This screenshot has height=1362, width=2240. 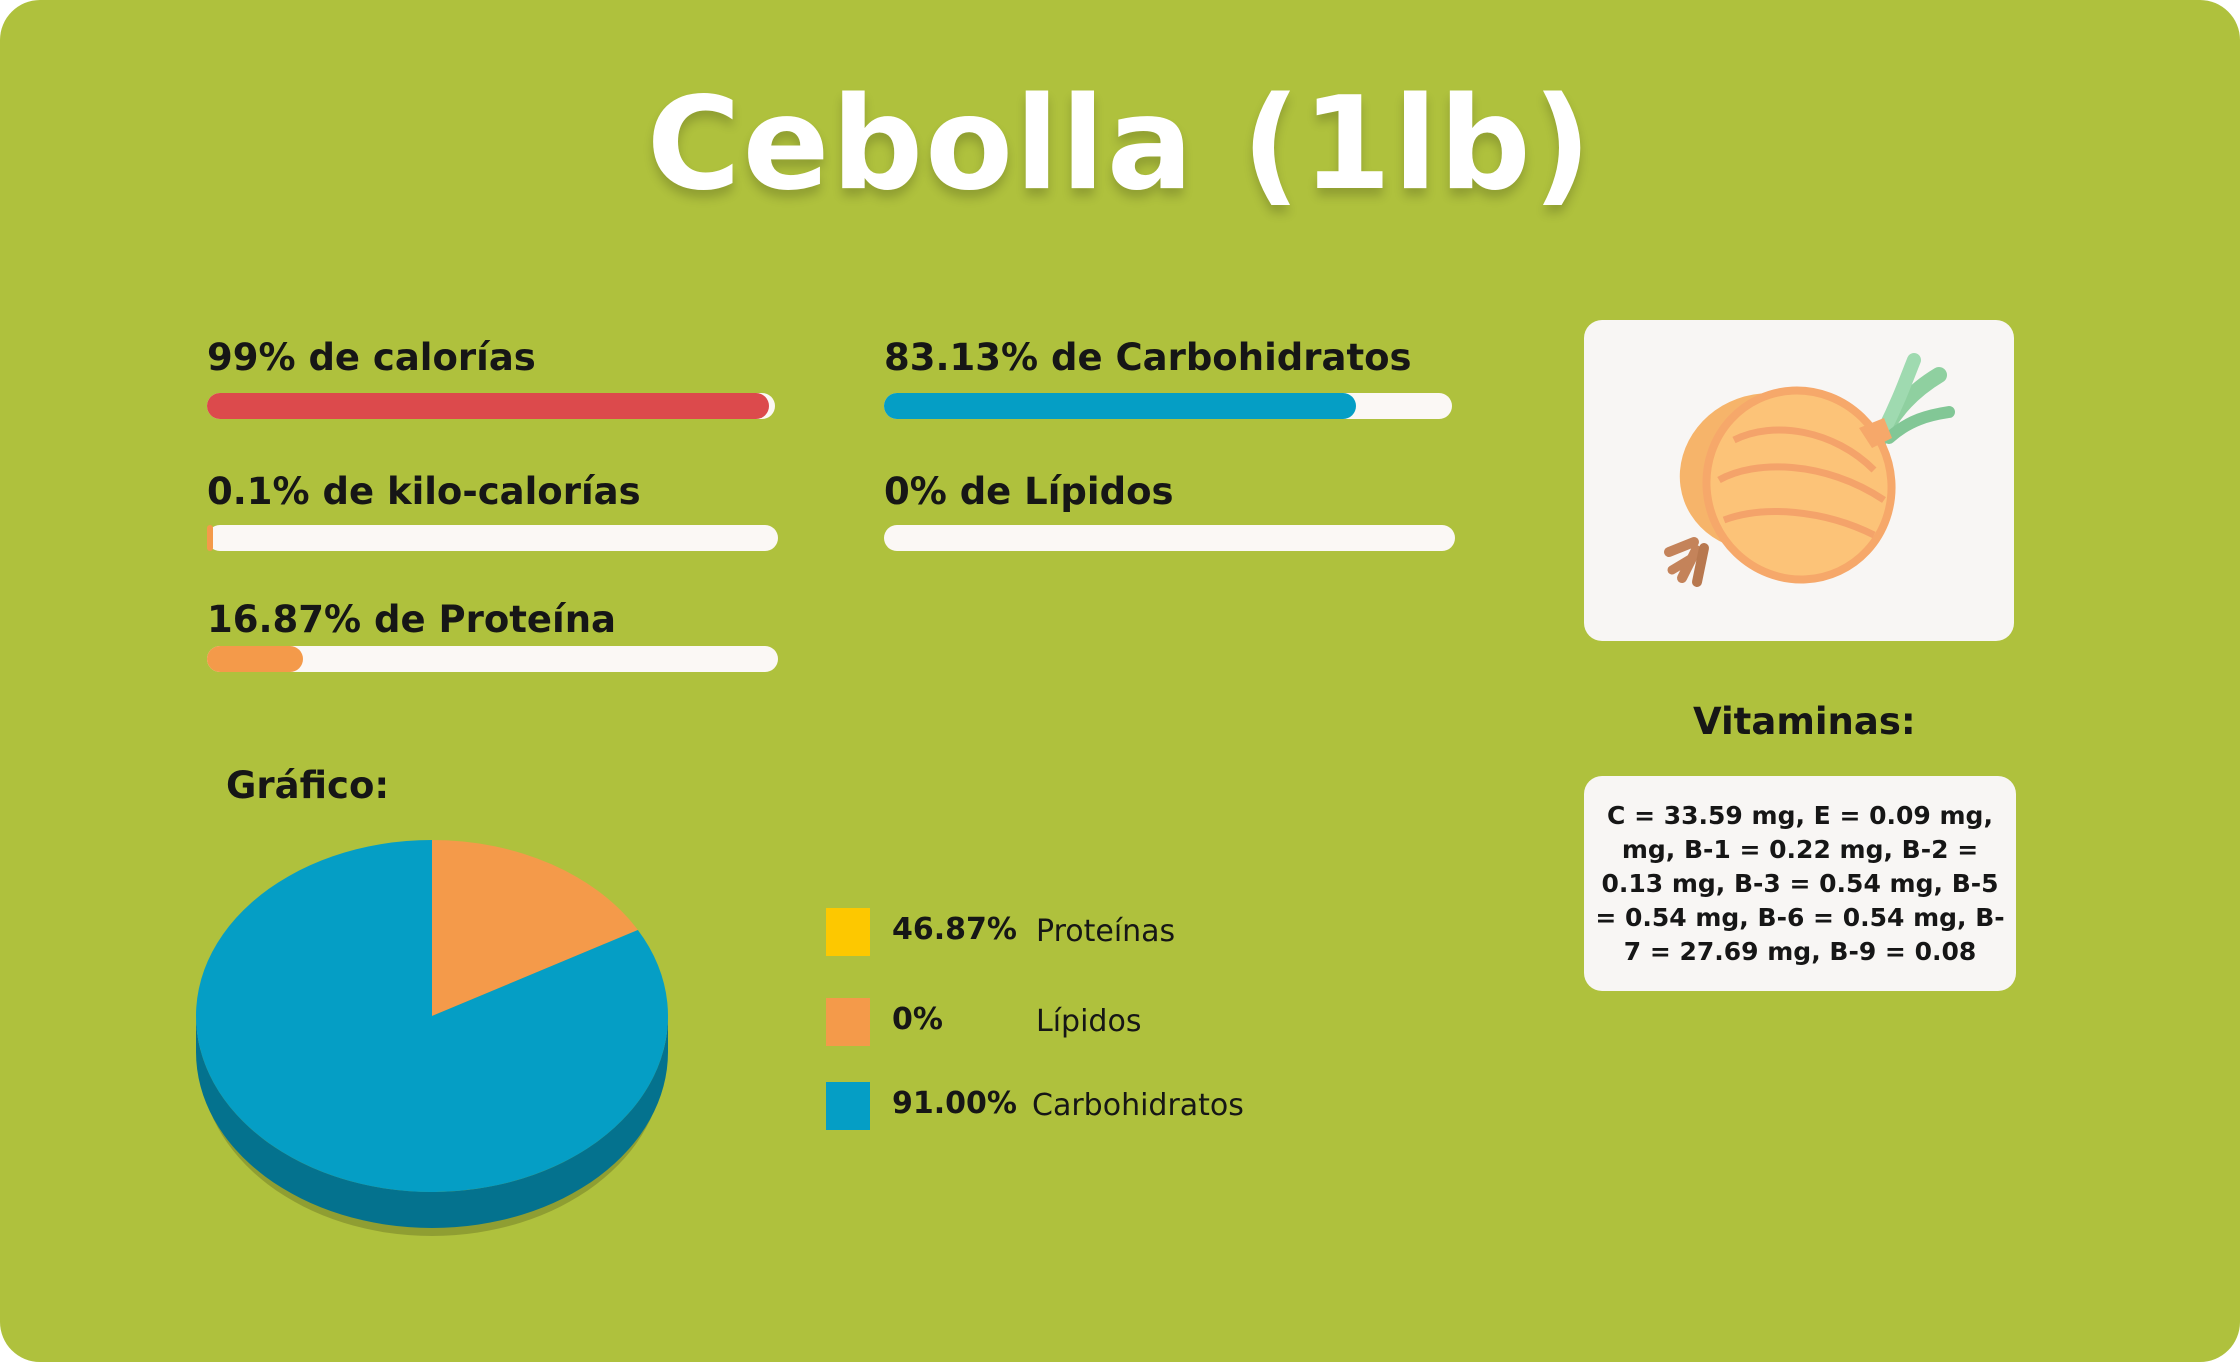 What do you see at coordinates (308, 785) in the screenshot?
I see `chart-heading: Gráfico:` at bounding box center [308, 785].